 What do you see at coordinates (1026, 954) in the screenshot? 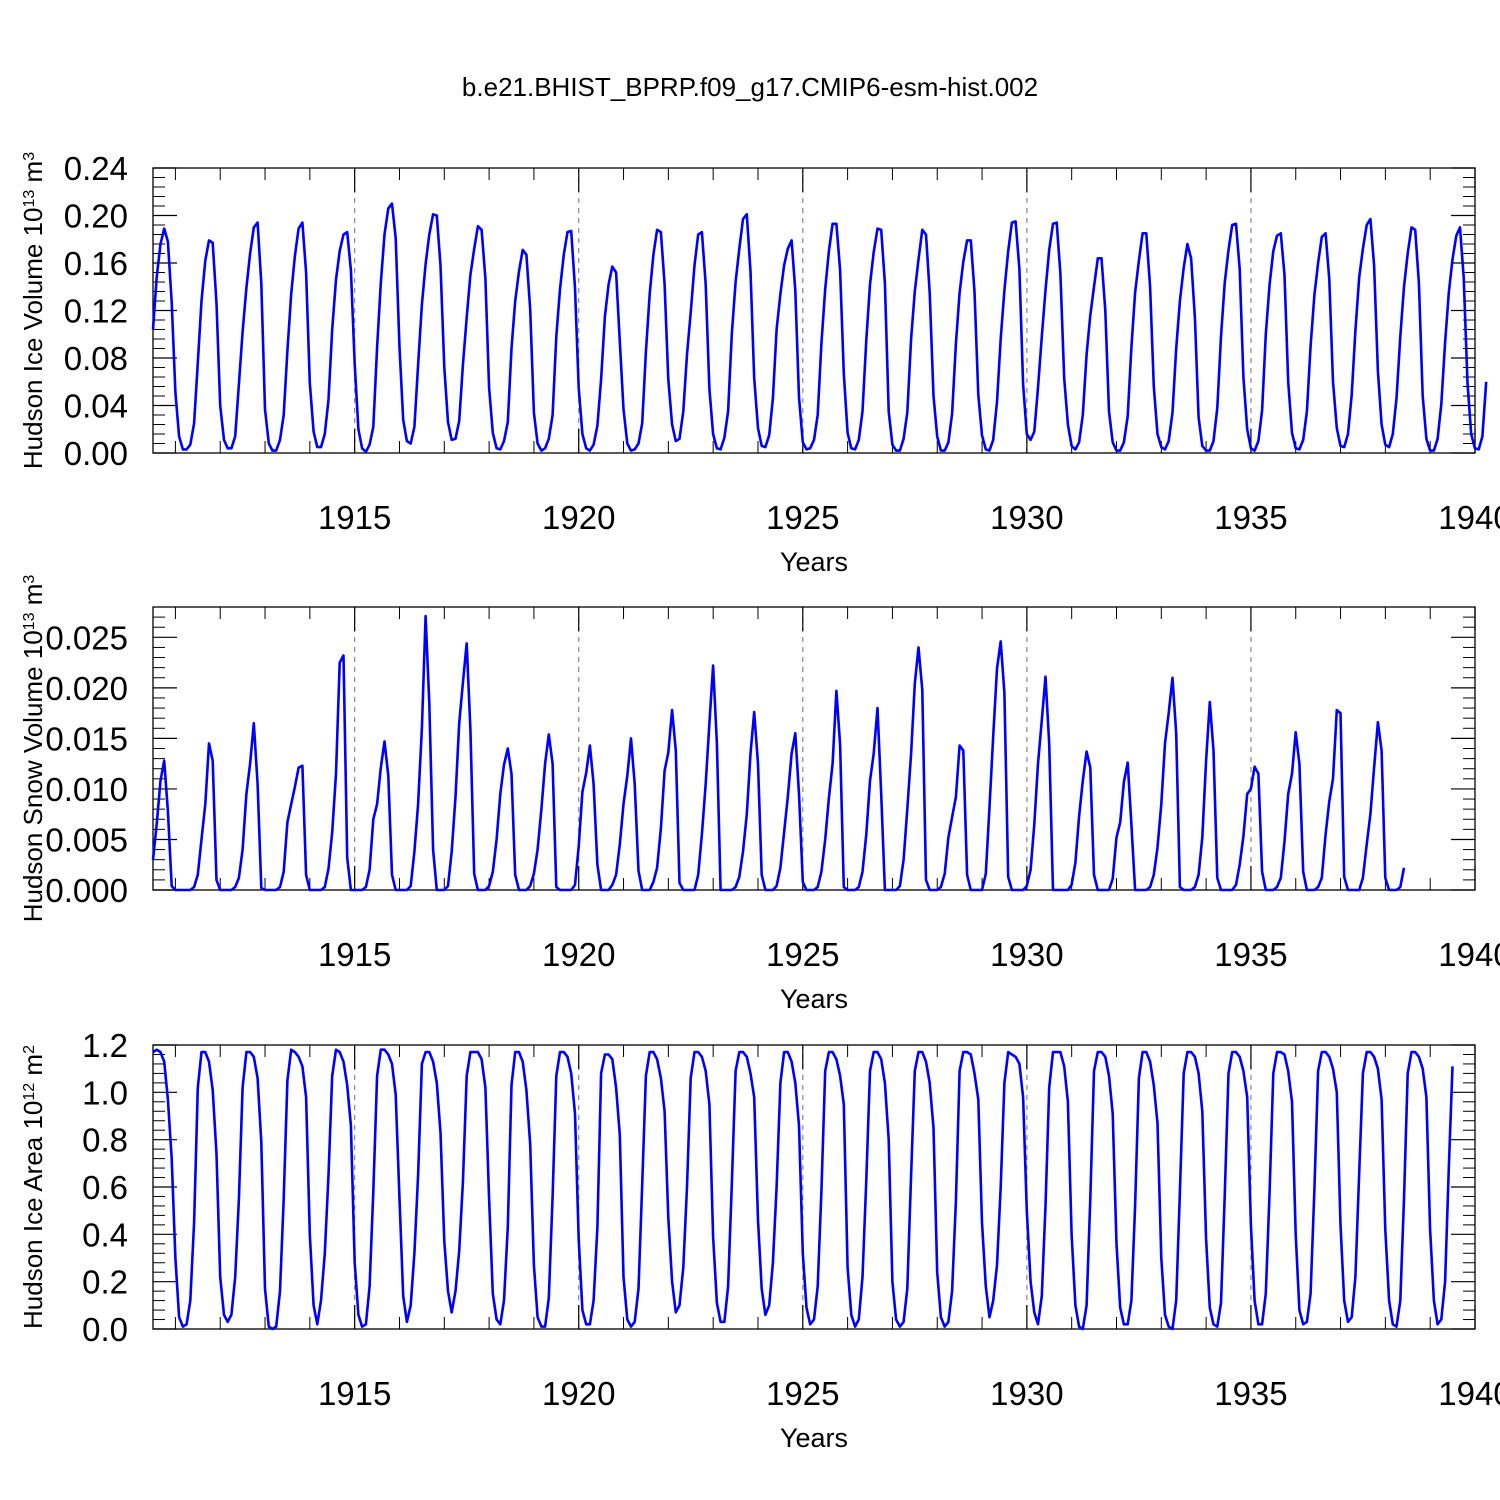
I see `panel-2-xtick-label-1930: 1930` at bounding box center [1026, 954].